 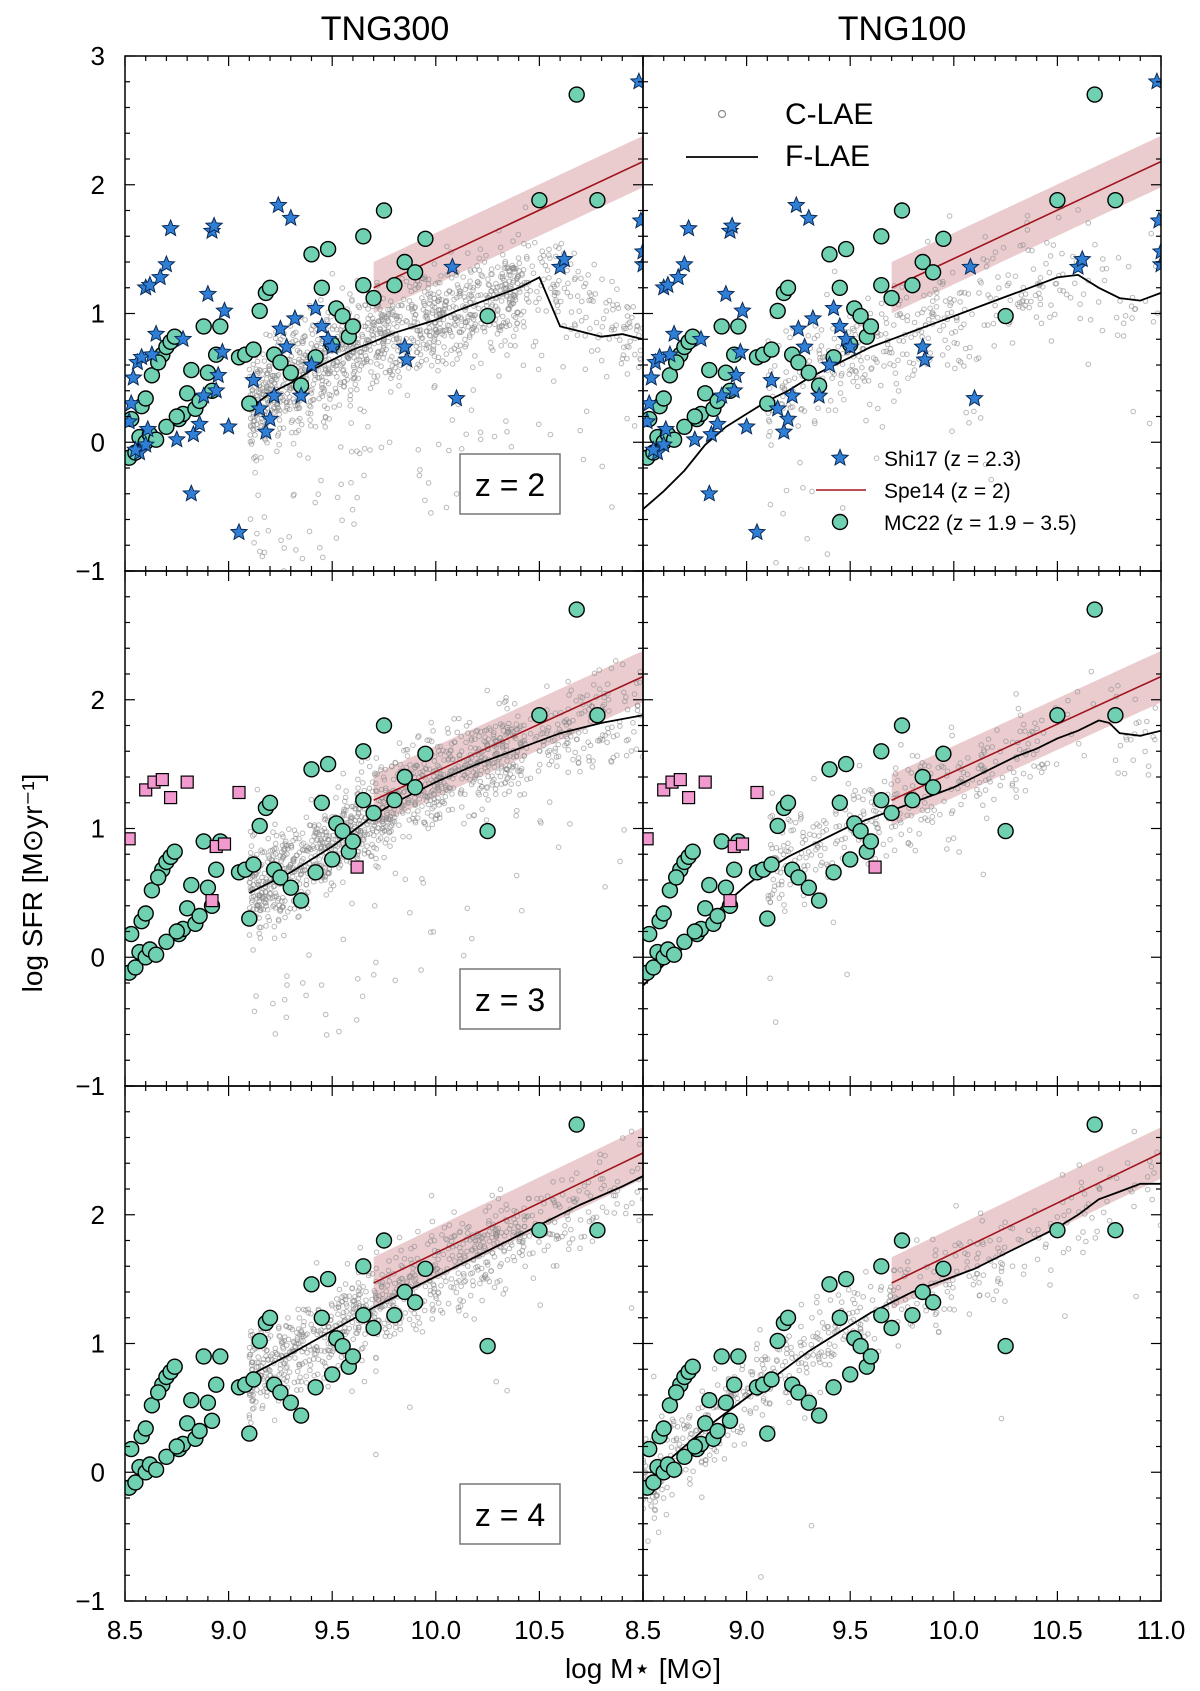 I want to click on x-tick-label: 10.5, so click(x=539, y=1630).